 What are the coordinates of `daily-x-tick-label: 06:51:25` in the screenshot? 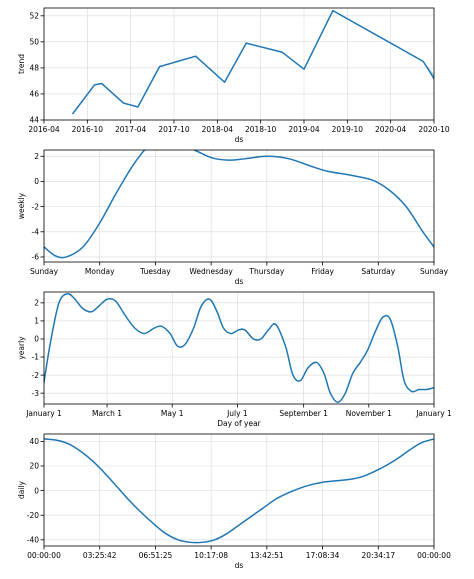 It's located at (156, 555).